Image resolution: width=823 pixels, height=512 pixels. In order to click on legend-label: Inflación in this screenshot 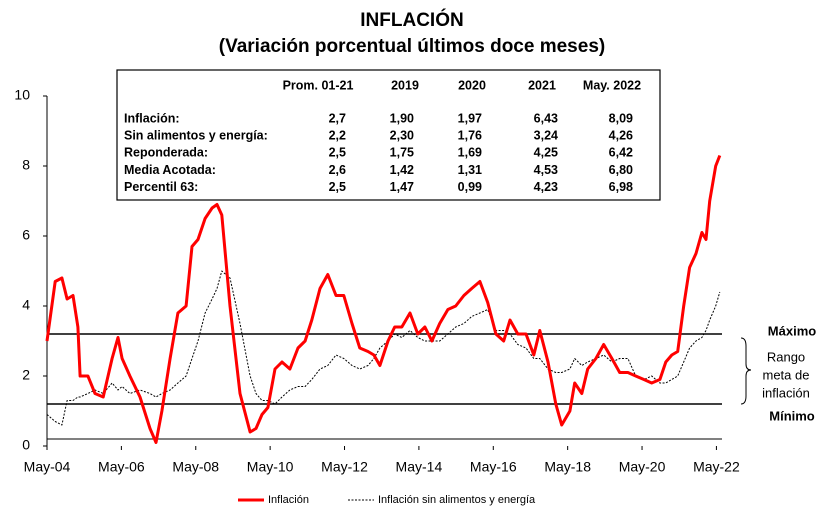, I will do `click(288, 500)`.